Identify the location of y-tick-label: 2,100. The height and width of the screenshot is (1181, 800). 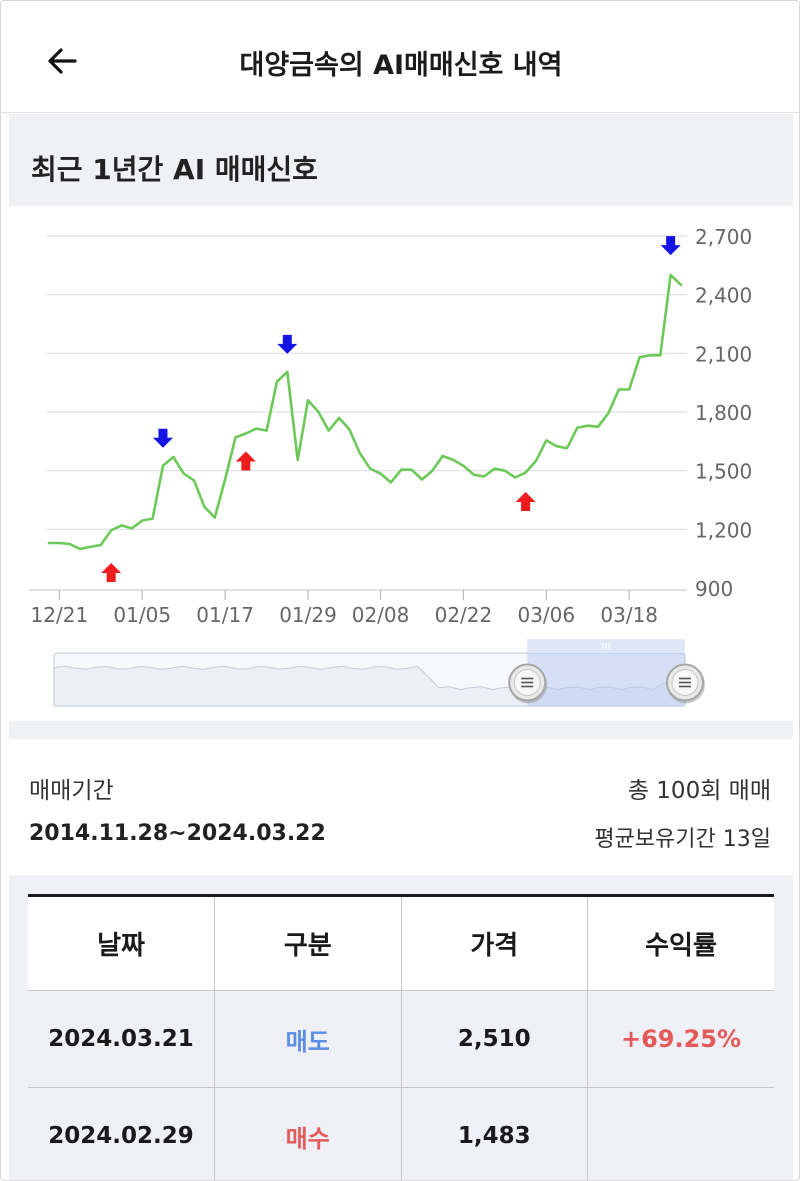
(723, 354).